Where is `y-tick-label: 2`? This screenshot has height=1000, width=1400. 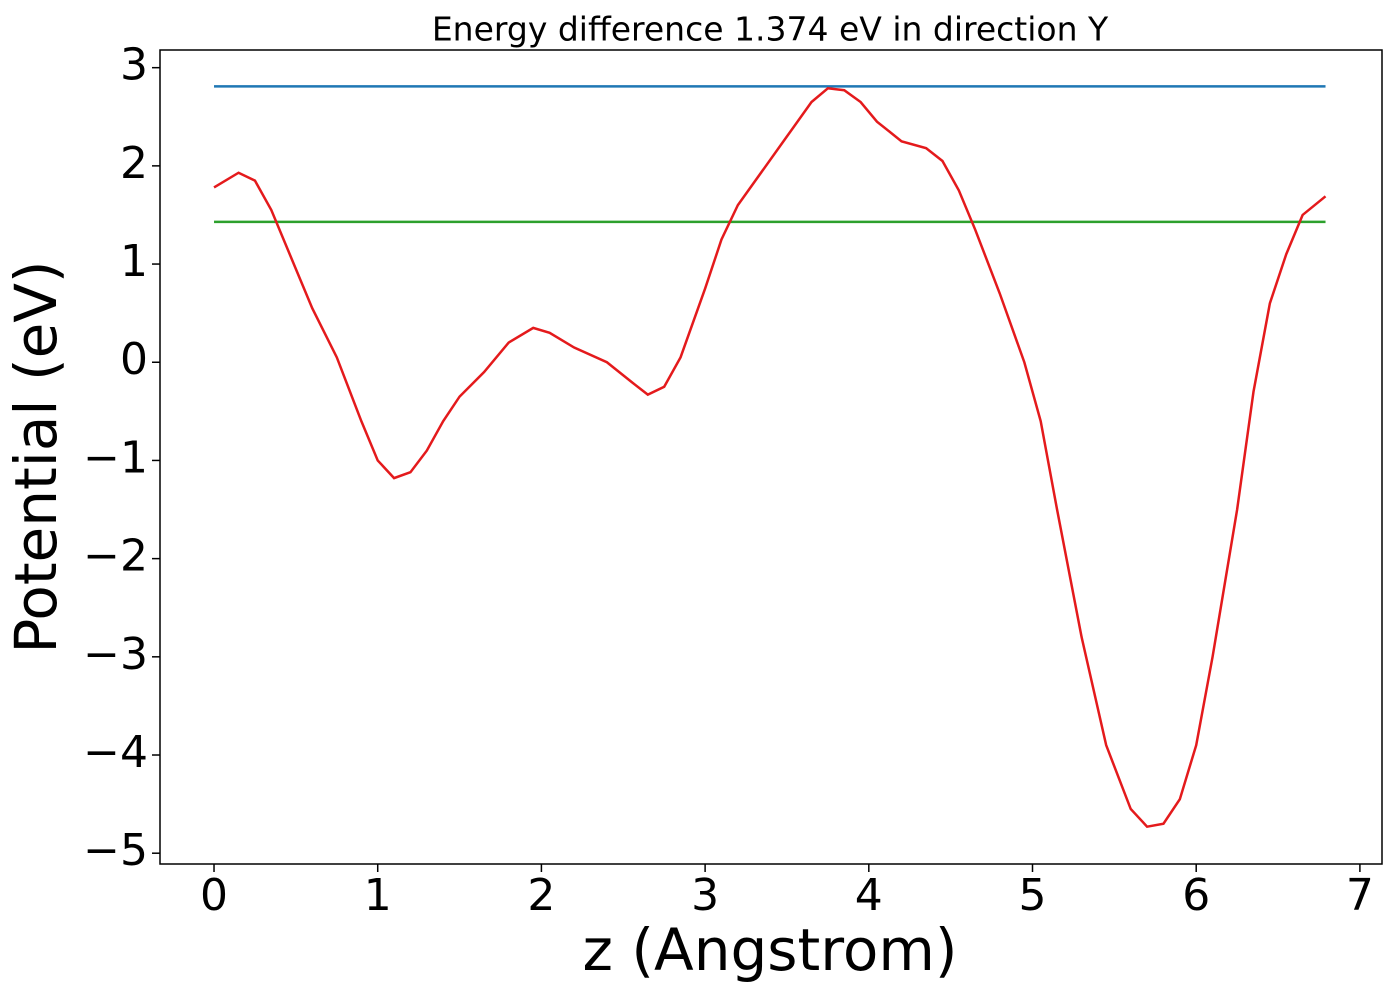
y-tick-label: 2 is located at coordinates (134, 163).